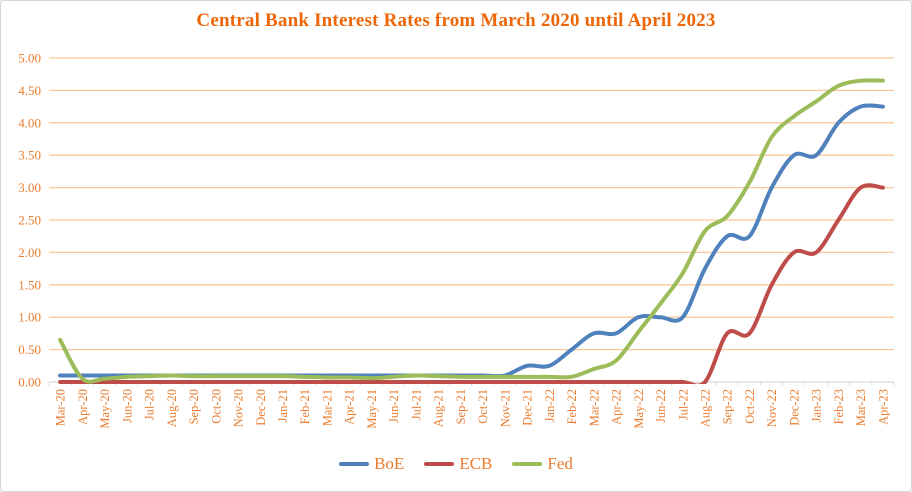 The height and width of the screenshot is (492, 912). Describe the element at coordinates (883, 407) in the screenshot. I see `x-tick-label: Apr-23` at that location.